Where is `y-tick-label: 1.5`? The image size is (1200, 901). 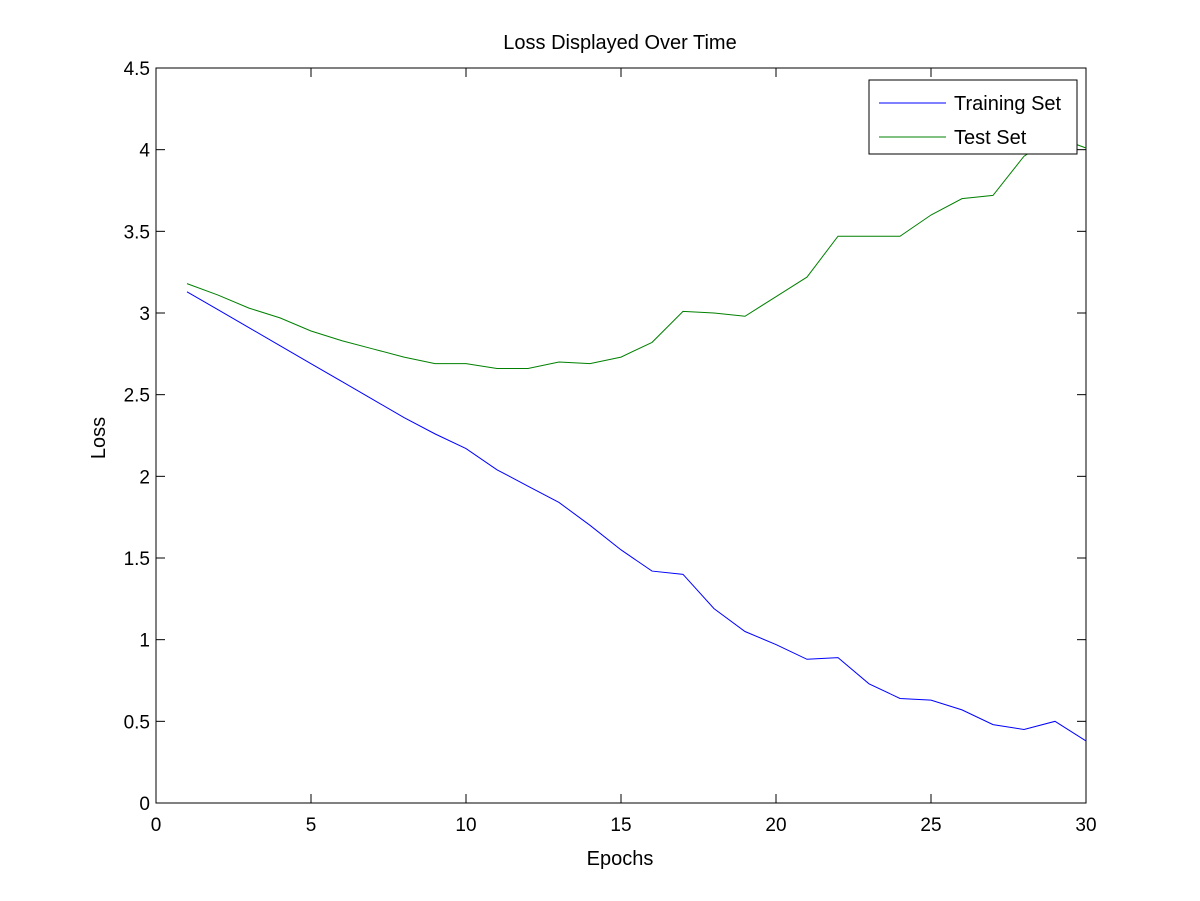
y-tick-label: 1.5 is located at coordinates (137, 559).